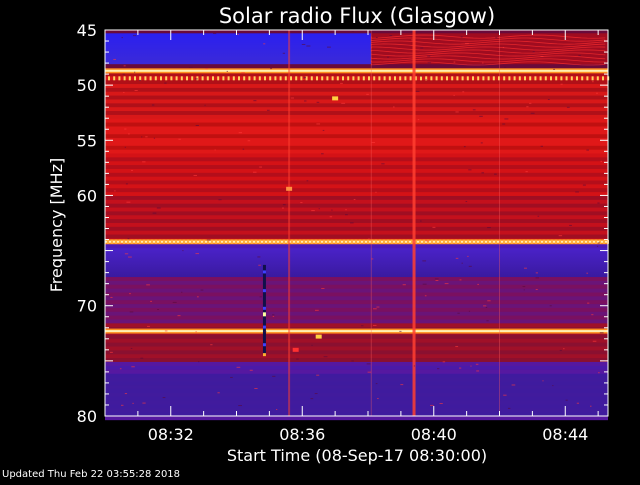 Image resolution: width=640 pixels, height=485 pixels. Describe the element at coordinates (87, 140) in the screenshot. I see `y-tick-label: 55` at that location.